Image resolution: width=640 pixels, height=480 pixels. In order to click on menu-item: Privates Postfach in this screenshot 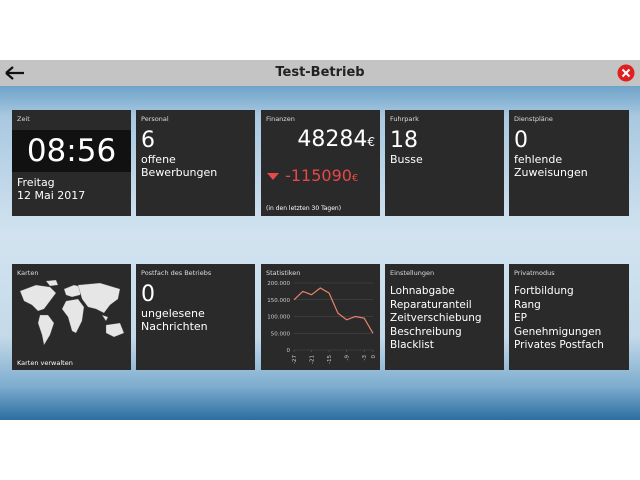, I will do `click(559, 345)`.